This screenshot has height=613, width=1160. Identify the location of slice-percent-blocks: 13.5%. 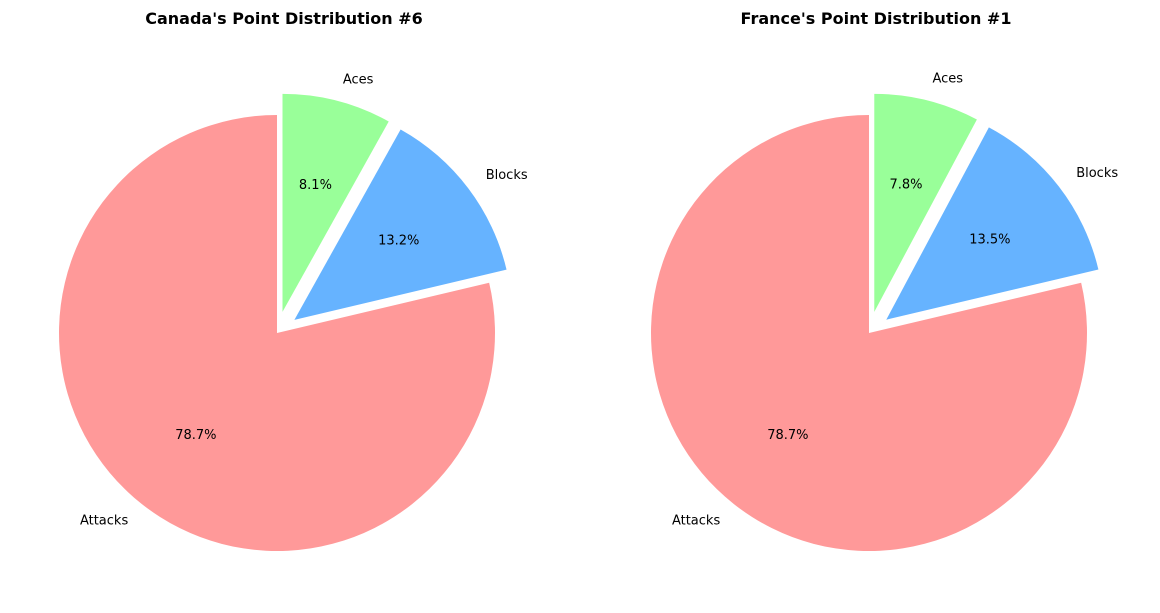
(989, 239).